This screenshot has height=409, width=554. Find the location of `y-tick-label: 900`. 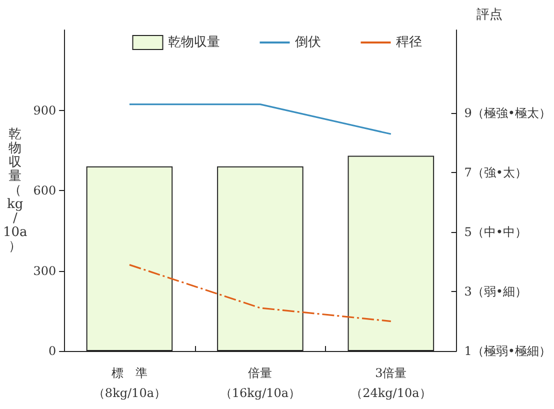

y-tick-label: 900 is located at coordinates (44, 110).